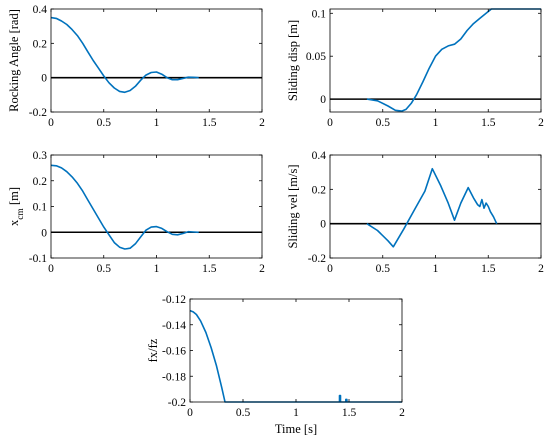 This screenshot has width=550, height=443. I want to click on y-tick-label: -0.18, so click(174, 377).